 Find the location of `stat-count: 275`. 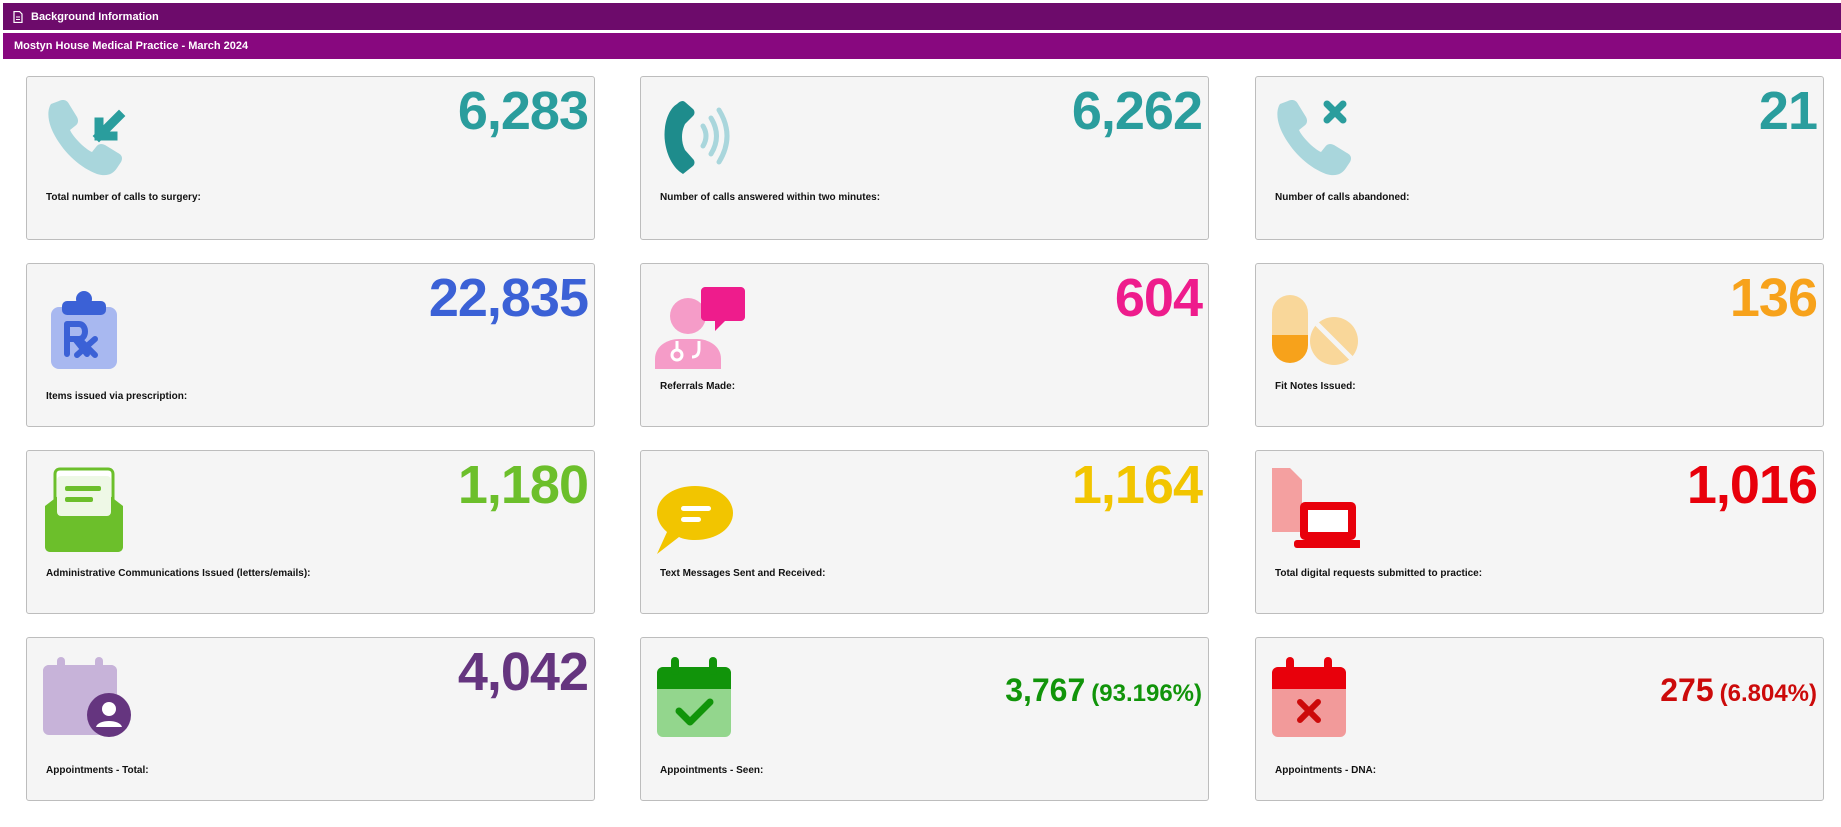

stat-count: 275 is located at coordinates (1687, 690).